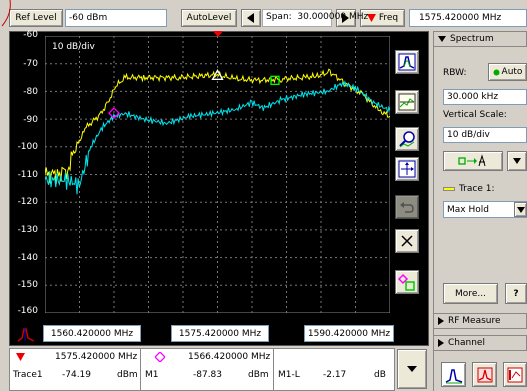  I want to click on ref-level-button: Ref Level, so click(36, 18).